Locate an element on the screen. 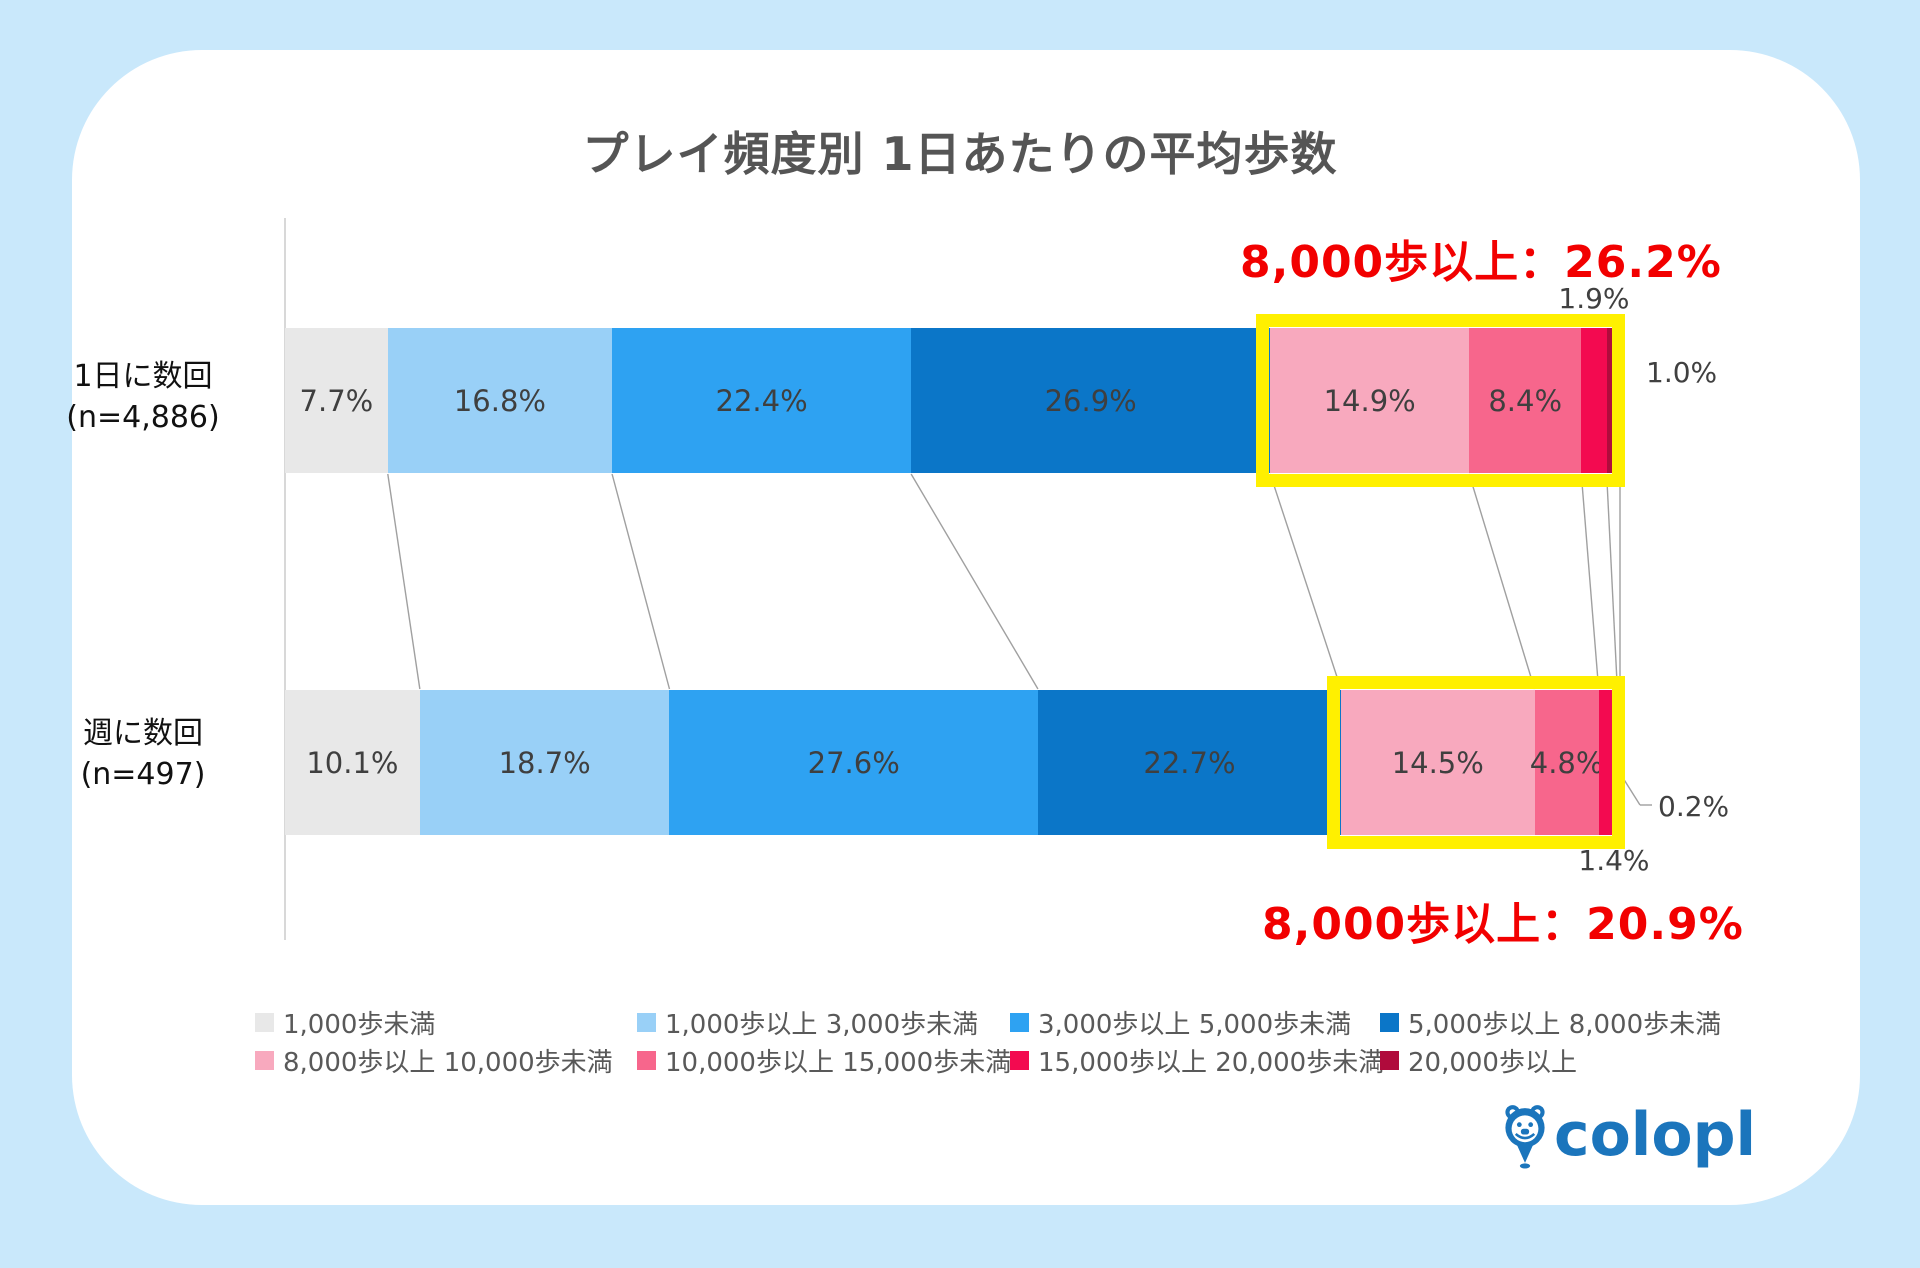 This screenshot has width=1920, height=1268. bar-segment-daily-0: 7.7% is located at coordinates (336, 400).